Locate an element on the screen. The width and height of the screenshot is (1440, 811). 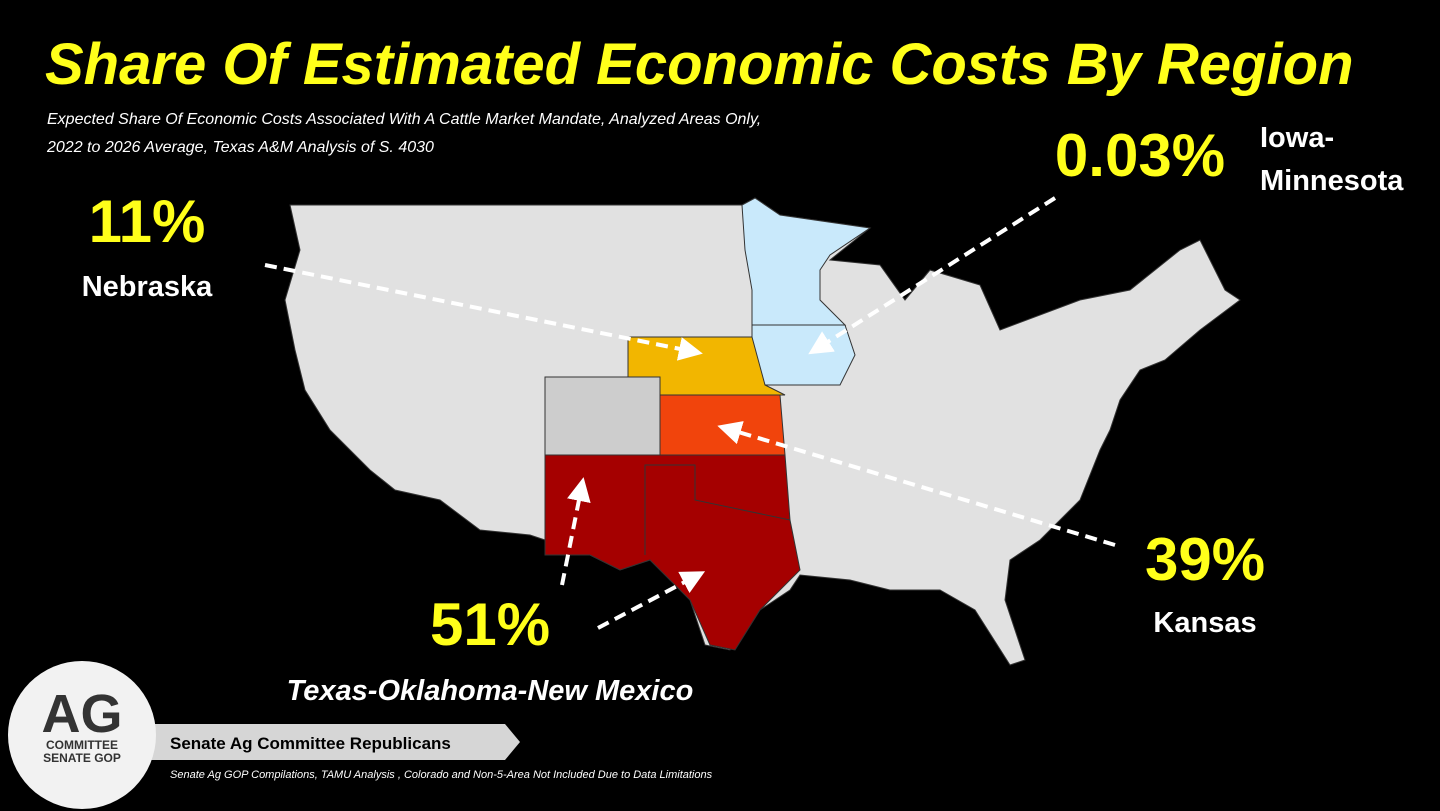
share-label: 11% is located at coordinates (147, 221).